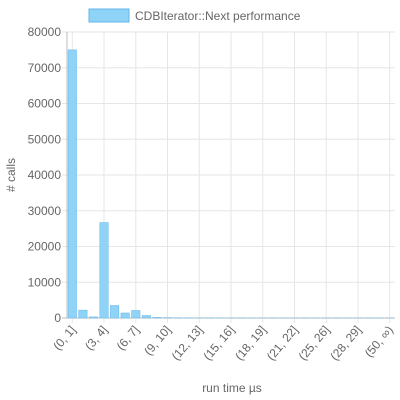 The width and height of the screenshot is (400, 400). What do you see at coordinates (45, 68) in the screenshot?
I see `y-tick-label: 70000` at bounding box center [45, 68].